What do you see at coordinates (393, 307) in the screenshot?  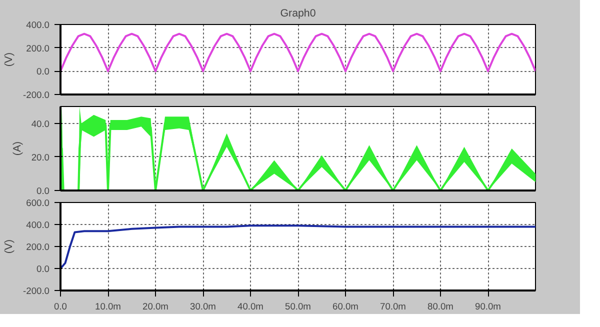 I see `x-tick-label: 70.0m` at bounding box center [393, 307].